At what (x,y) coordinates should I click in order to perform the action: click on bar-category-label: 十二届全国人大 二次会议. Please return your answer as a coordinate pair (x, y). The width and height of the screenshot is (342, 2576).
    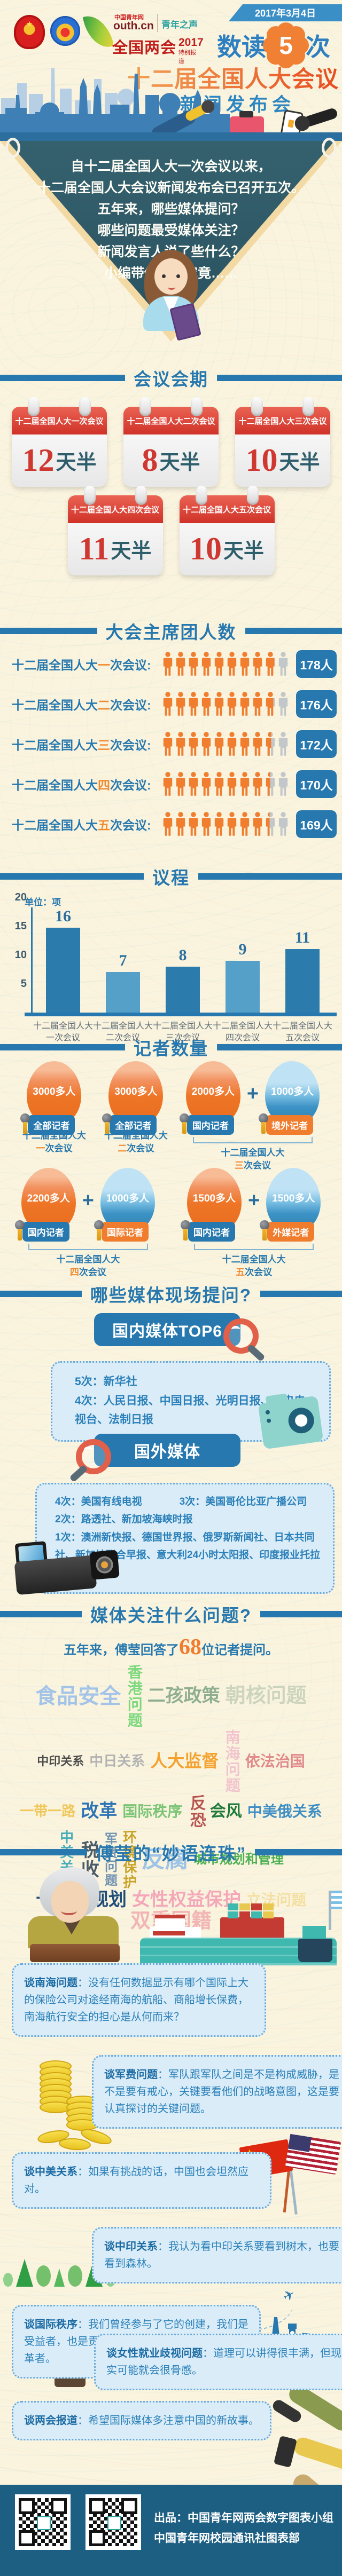
    Looking at the image, I should click on (123, 1032).